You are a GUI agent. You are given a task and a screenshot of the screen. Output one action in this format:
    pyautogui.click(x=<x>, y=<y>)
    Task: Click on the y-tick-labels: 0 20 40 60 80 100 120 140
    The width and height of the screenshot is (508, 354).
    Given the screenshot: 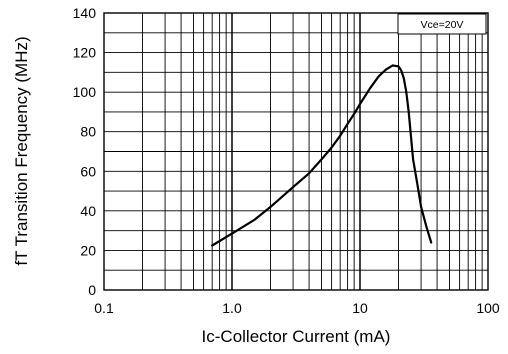 What is the action you would take?
    pyautogui.click(x=85, y=151)
    